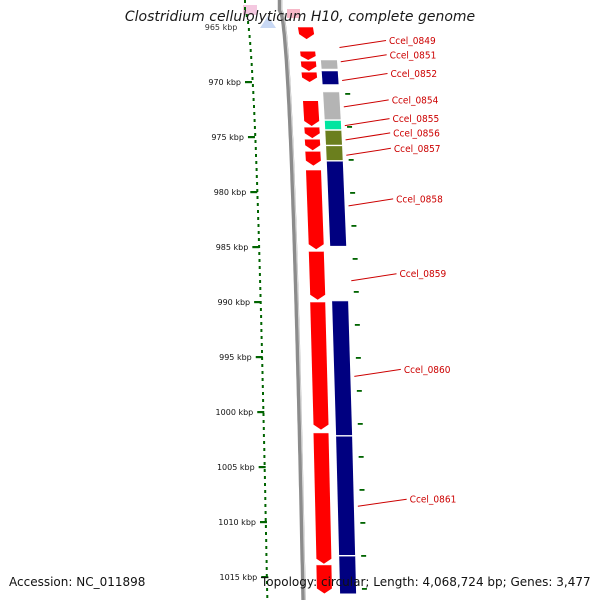 The image size is (600, 600). Describe the element at coordinates (237, 522) in the screenshot. I see `tick-label: 1010 kbp` at that location.